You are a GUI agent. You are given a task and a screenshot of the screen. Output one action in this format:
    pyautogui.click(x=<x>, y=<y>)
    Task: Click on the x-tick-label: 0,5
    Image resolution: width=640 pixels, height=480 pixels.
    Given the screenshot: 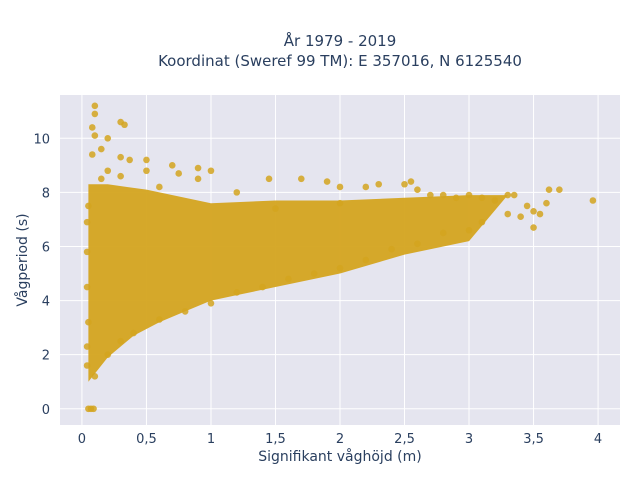 What is the action you would take?
    pyautogui.click(x=146, y=439)
    